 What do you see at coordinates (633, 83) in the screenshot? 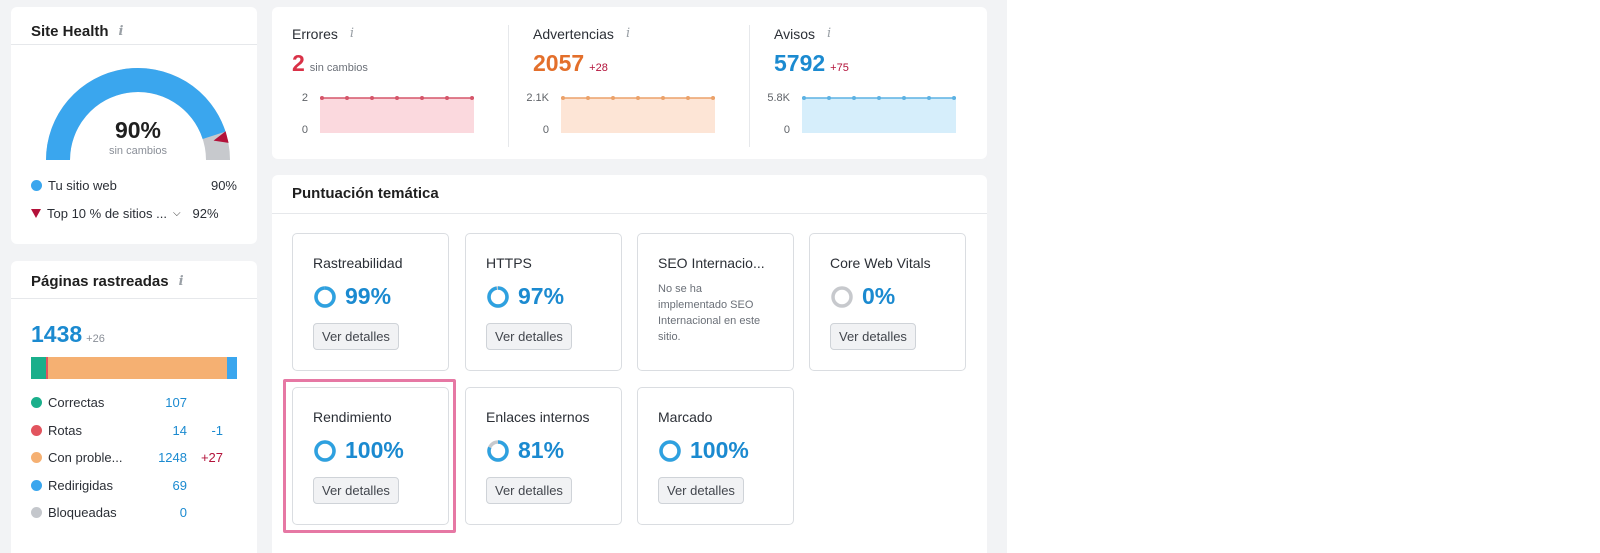
I see `metric-advertencias: Advertencias i 2057 +28 2.1K 0` at bounding box center [633, 83].